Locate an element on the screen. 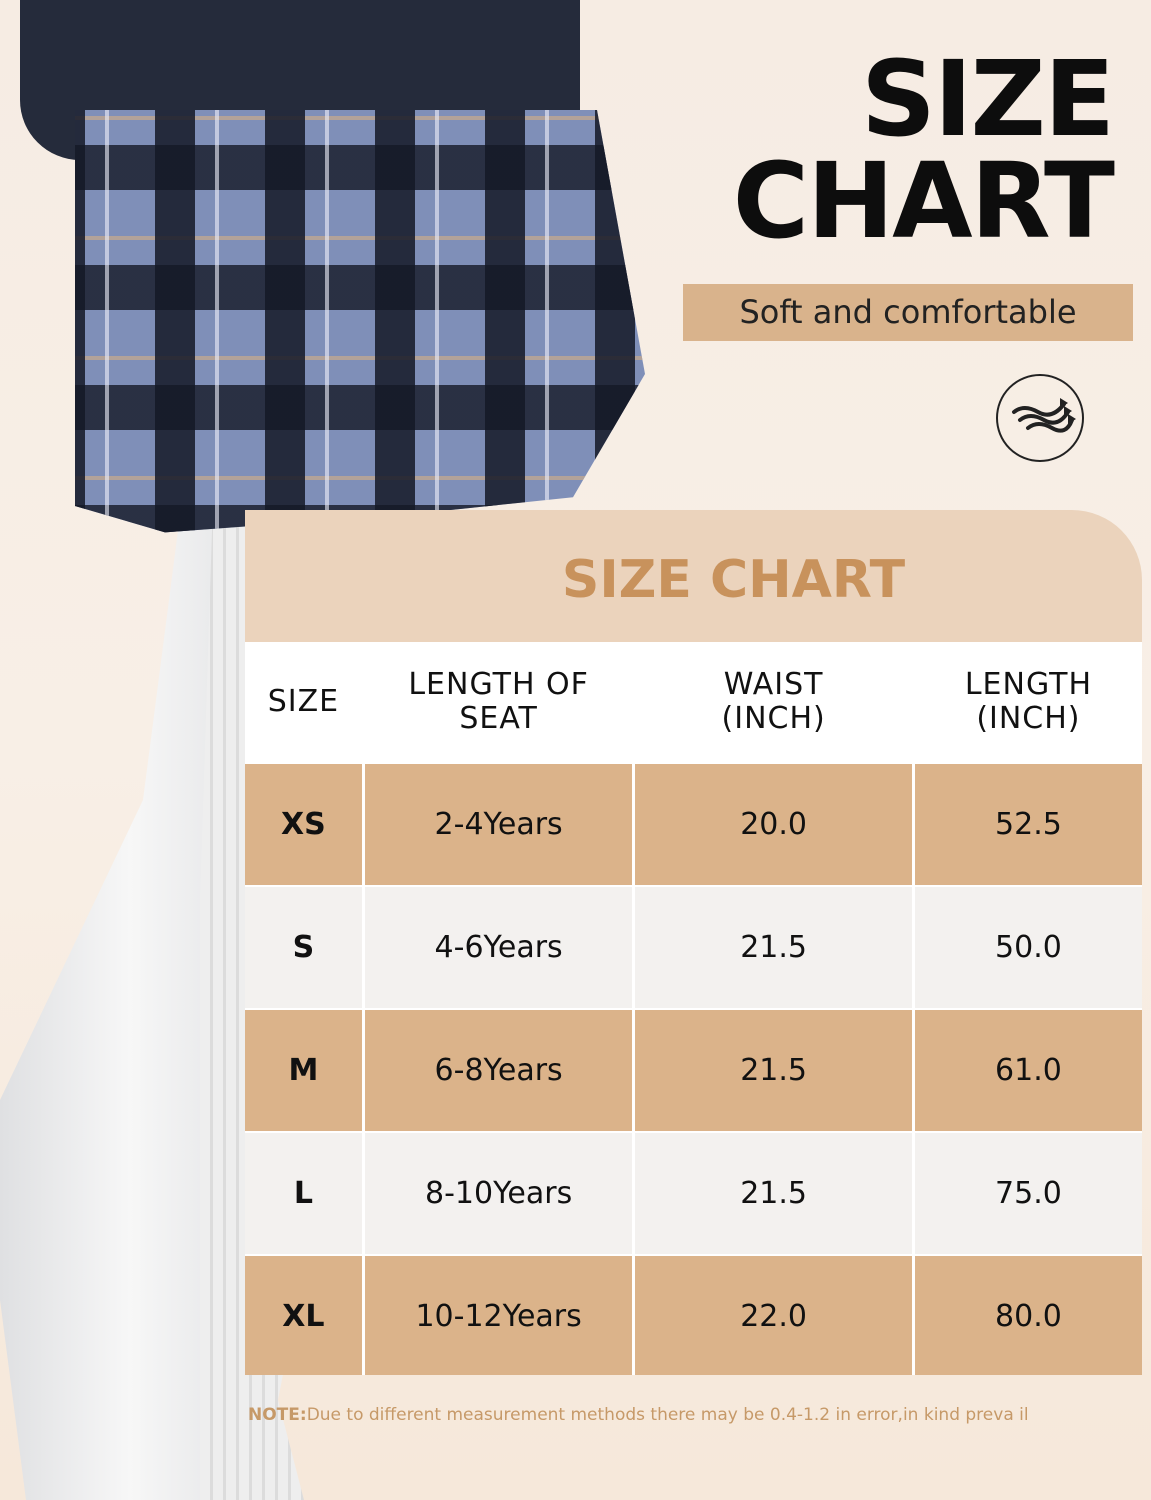 The width and height of the screenshot is (1151, 1500). age-cell: 8-10Years is located at coordinates (499, 1193).